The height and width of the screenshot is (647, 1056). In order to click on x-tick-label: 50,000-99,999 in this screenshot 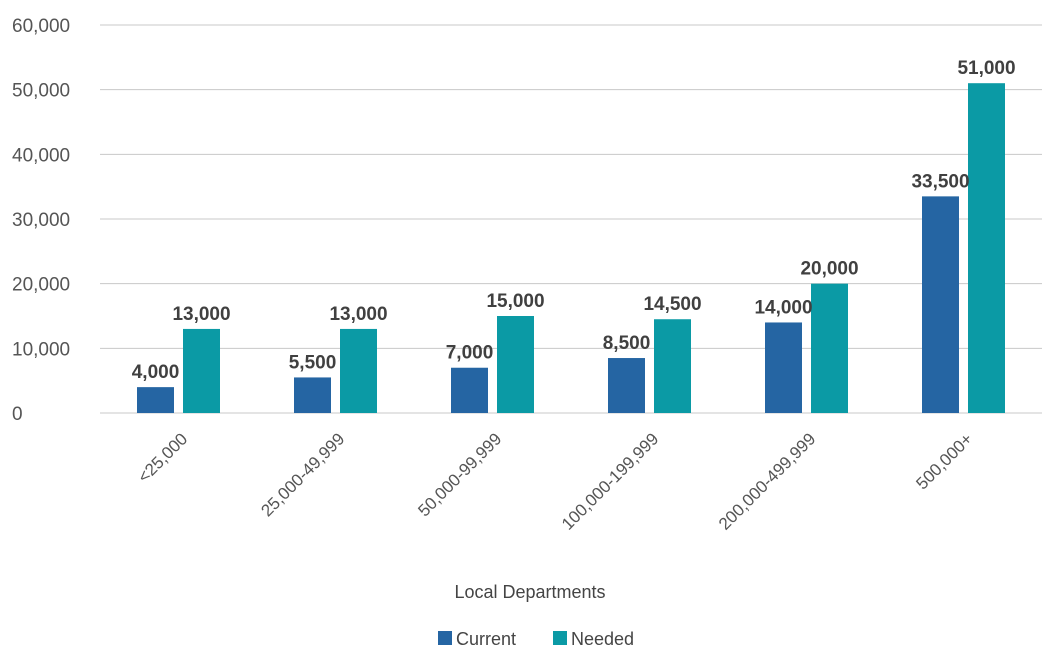, I will do `click(459, 474)`.